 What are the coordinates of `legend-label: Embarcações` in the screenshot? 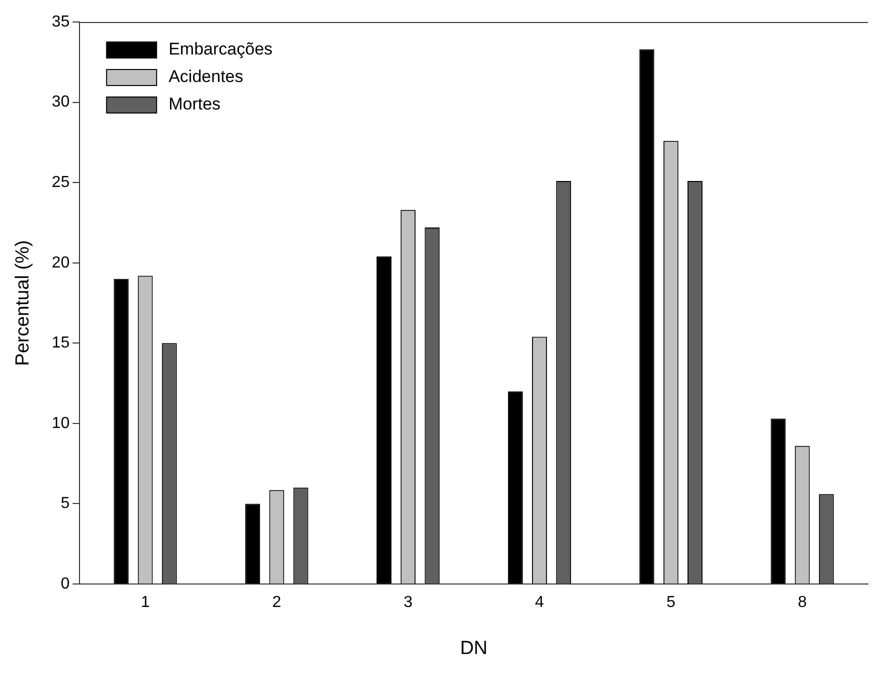 It's located at (220, 49).